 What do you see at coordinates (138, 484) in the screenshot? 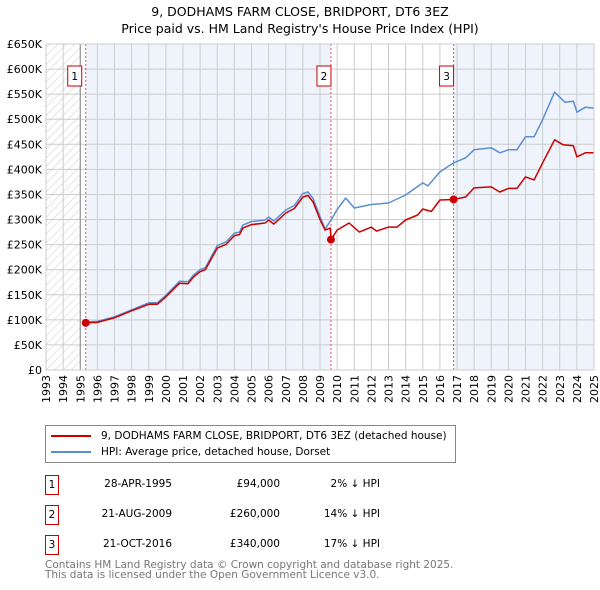
I see `sale-date: 28-APR-1995` at bounding box center [138, 484].